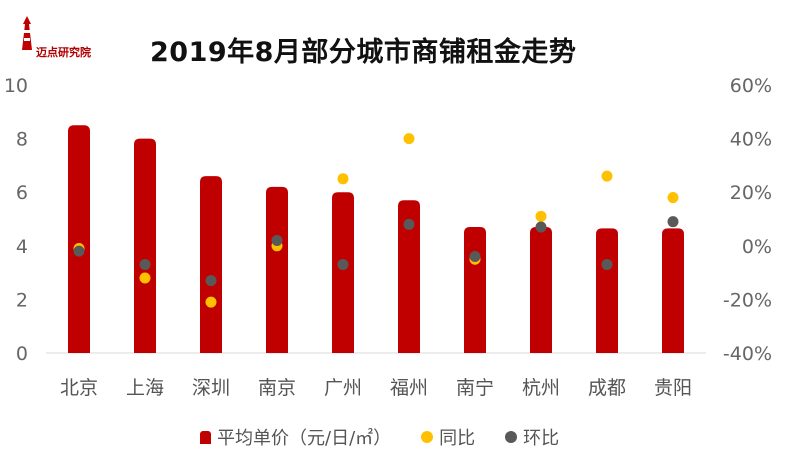 Image resolution: width=800 pixels, height=464 pixels. I want to click on right-axis-tick-label: 0%, so click(757, 247).